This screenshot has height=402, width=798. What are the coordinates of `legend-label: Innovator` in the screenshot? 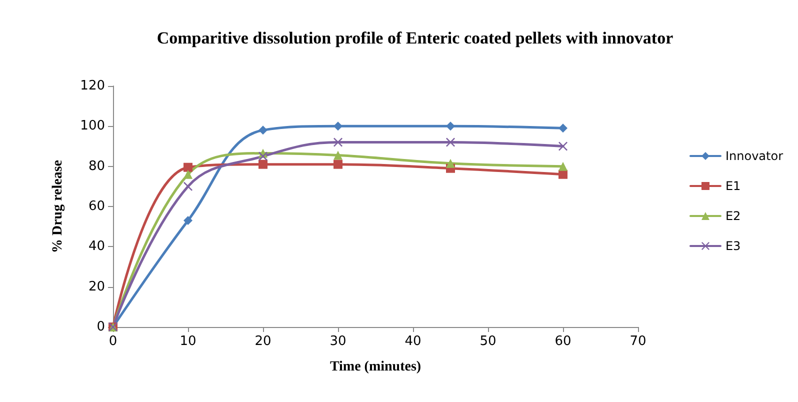 It's located at (754, 156).